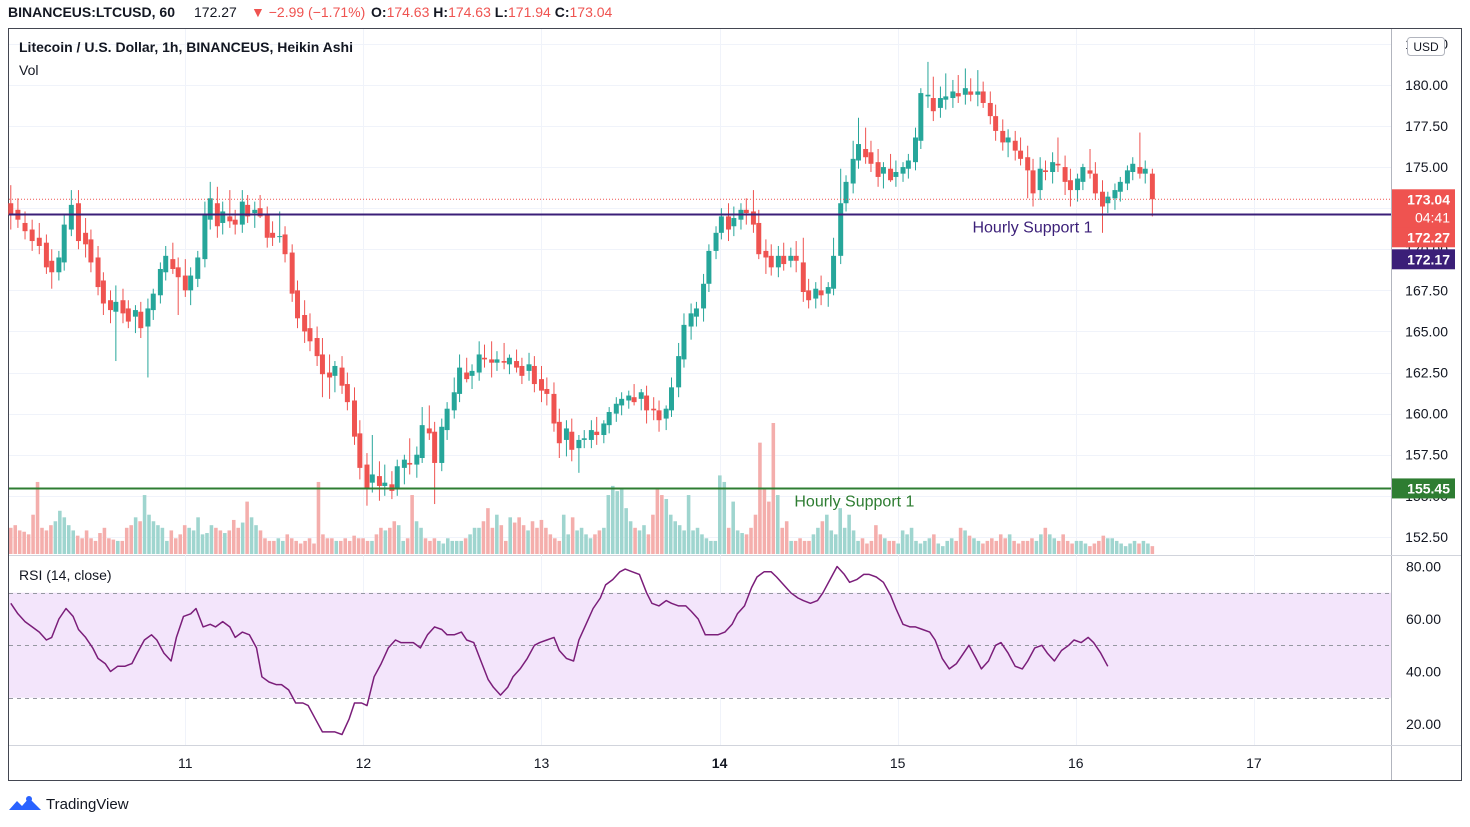  Describe the element at coordinates (581, 488) in the screenshot. I see `volume-bars` at that location.